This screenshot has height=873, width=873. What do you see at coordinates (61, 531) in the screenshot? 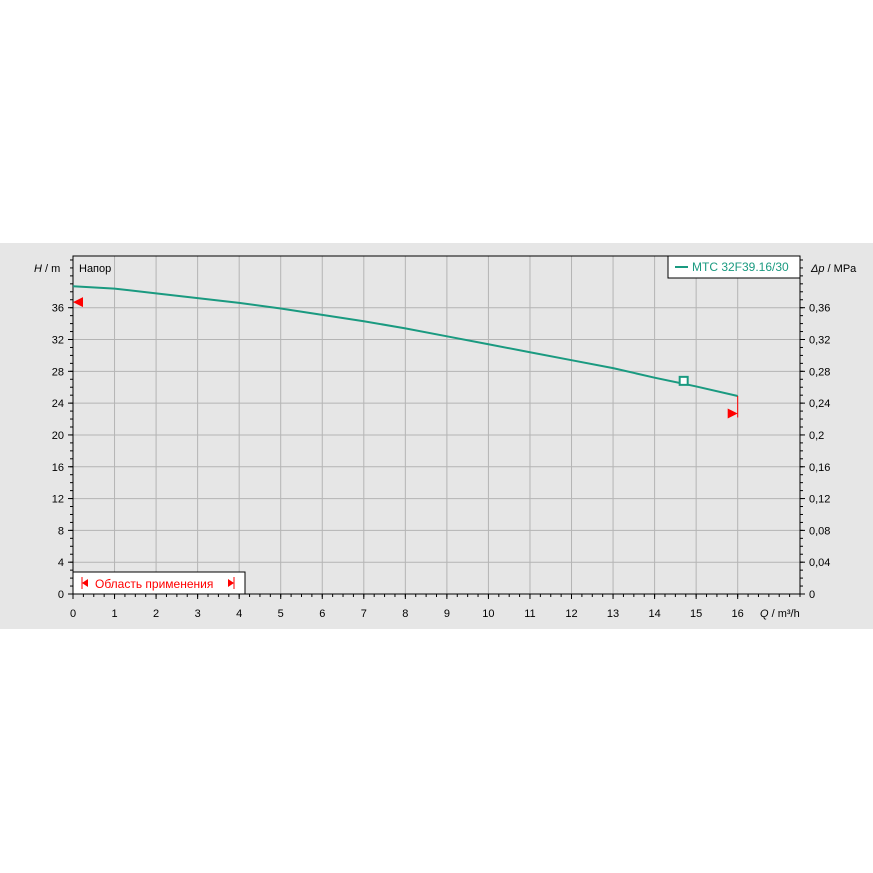
I see `y-tick-label: 8` at bounding box center [61, 531].